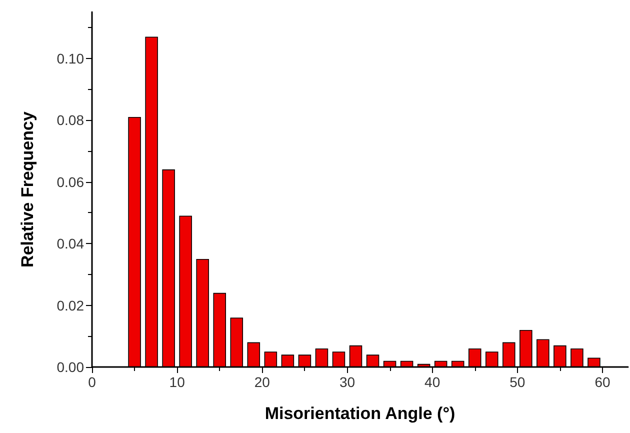 The width and height of the screenshot is (630, 433). I want to click on y-tick-label: 0.00, so click(70, 367).